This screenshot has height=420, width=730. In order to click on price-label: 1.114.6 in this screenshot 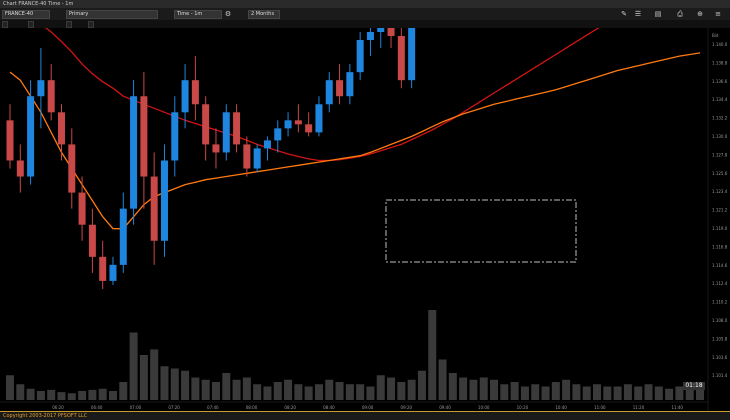, I will do `click(720, 265)`.